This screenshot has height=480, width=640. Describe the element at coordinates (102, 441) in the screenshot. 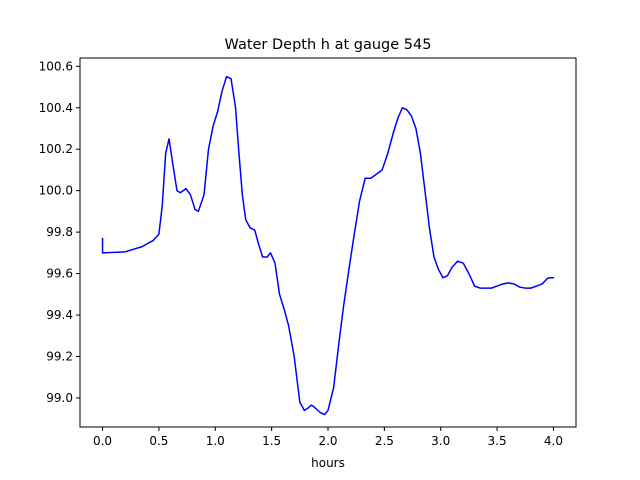

I see `x-tick-label: 0.0` at that location.